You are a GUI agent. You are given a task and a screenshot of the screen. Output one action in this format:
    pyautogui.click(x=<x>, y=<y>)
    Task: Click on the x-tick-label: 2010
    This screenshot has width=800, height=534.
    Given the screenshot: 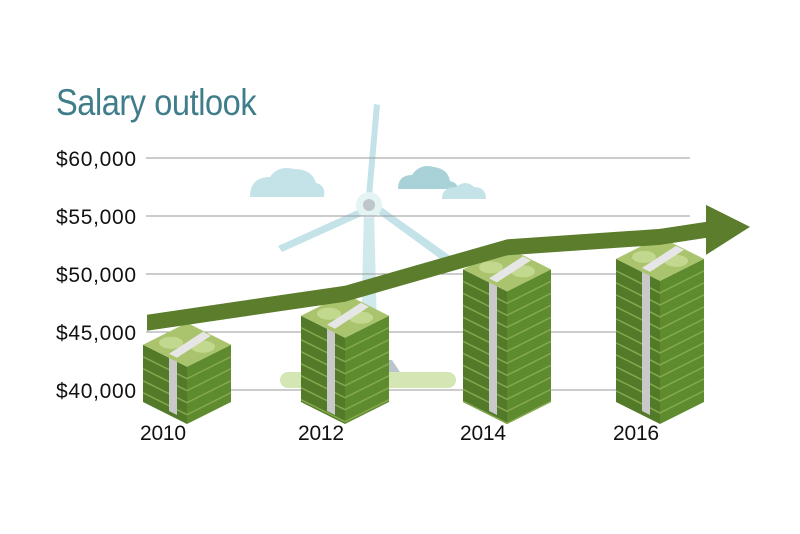 What is the action you would take?
    pyautogui.click(x=163, y=433)
    